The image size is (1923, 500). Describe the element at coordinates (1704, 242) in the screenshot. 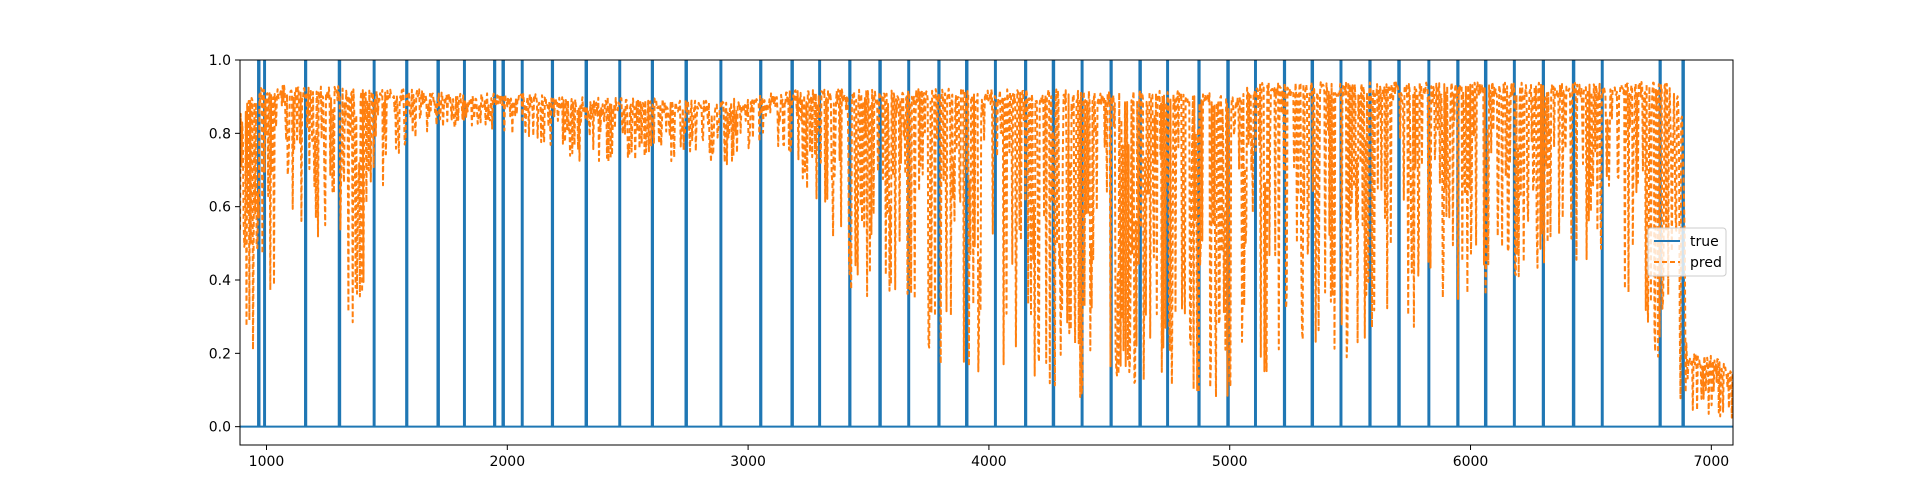

I see `legend-label-true: true` at that location.